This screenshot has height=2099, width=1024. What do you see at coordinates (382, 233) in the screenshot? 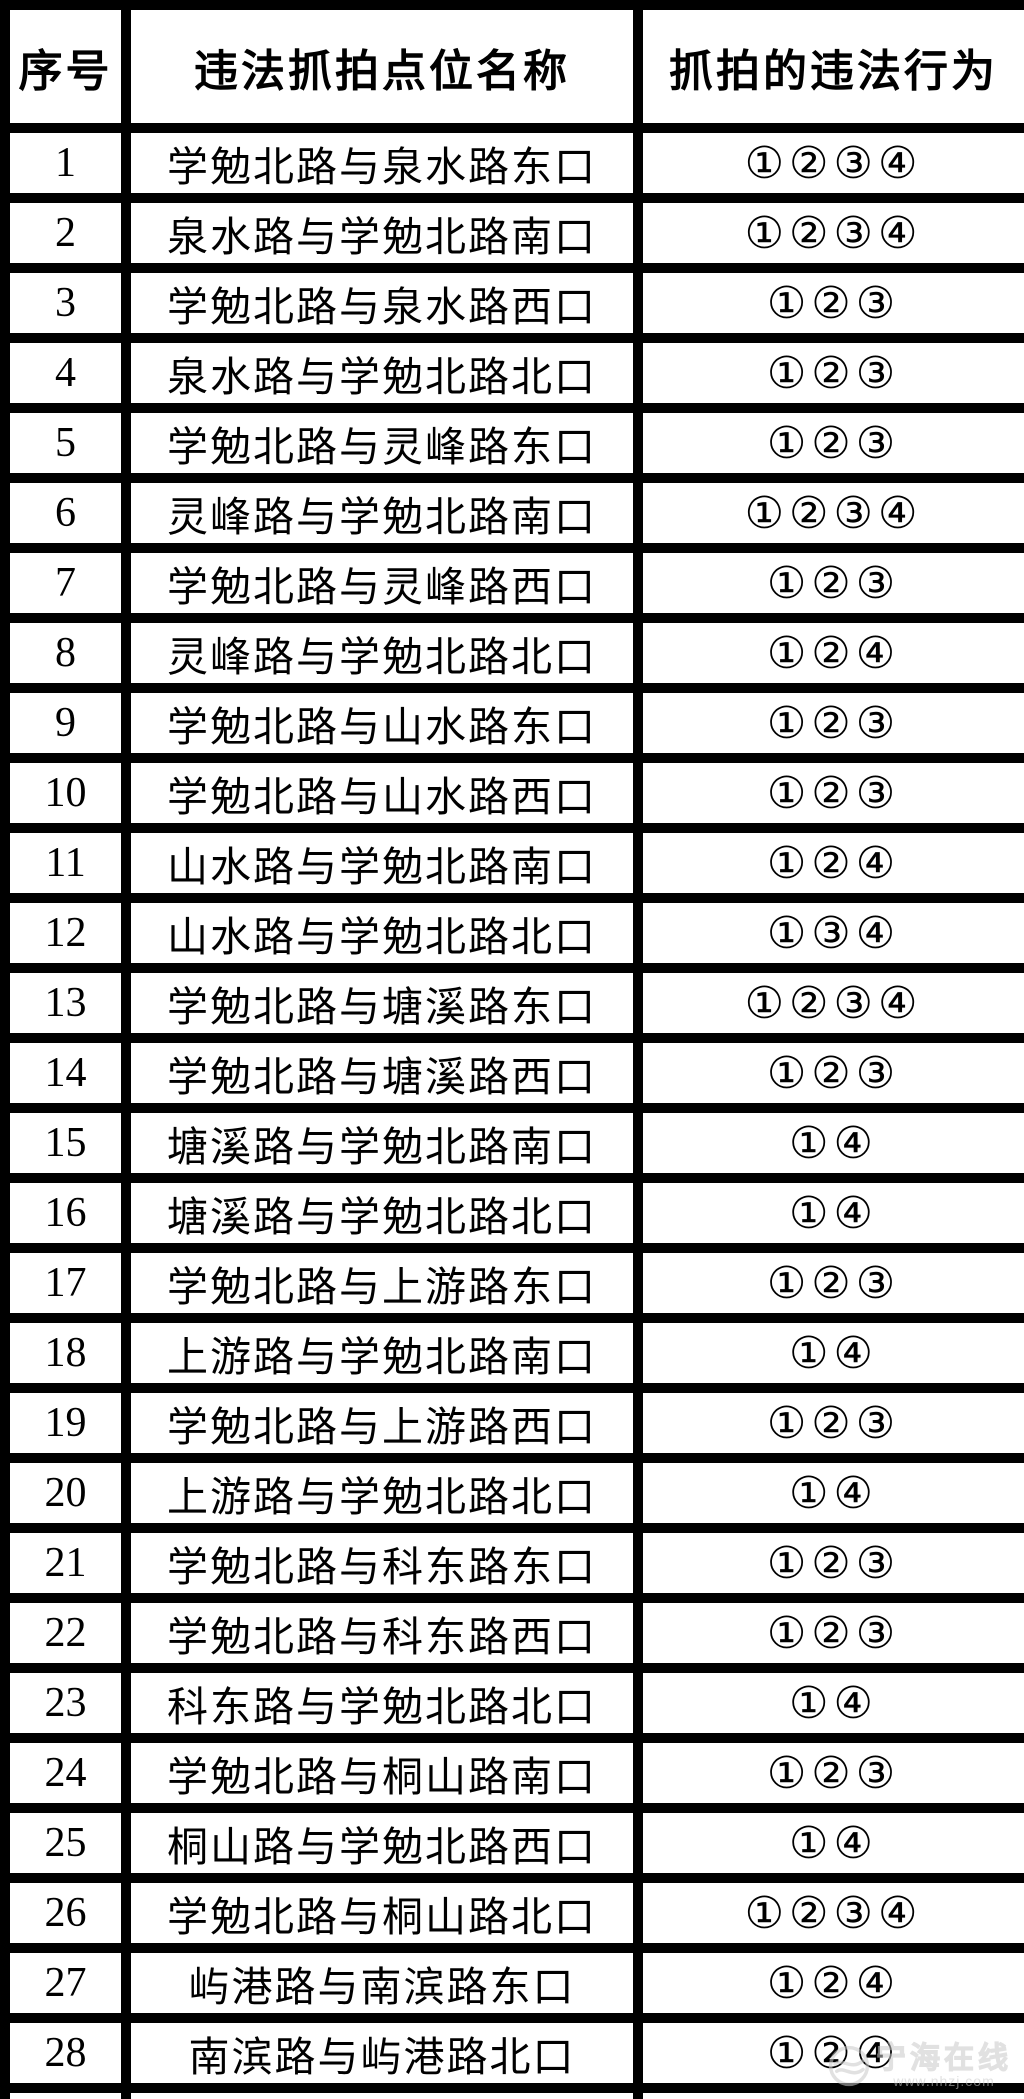
I see `capture-point-name: 泉水路与学勉北路南口` at bounding box center [382, 233].